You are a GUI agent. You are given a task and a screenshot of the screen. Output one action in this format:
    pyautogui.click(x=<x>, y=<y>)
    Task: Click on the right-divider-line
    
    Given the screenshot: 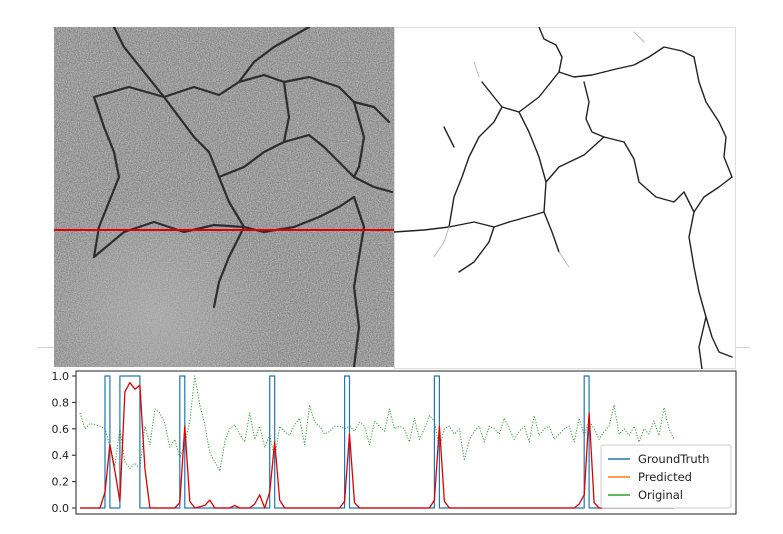 What is the action you would take?
    pyautogui.click(x=743, y=347)
    